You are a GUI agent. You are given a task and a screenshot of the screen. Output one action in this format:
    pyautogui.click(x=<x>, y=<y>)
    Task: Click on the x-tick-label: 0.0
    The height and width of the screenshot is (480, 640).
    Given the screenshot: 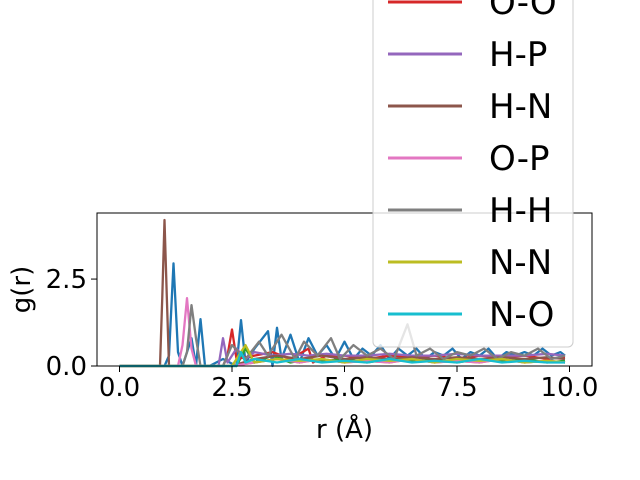 What is the action you would take?
    pyautogui.click(x=119, y=388)
    